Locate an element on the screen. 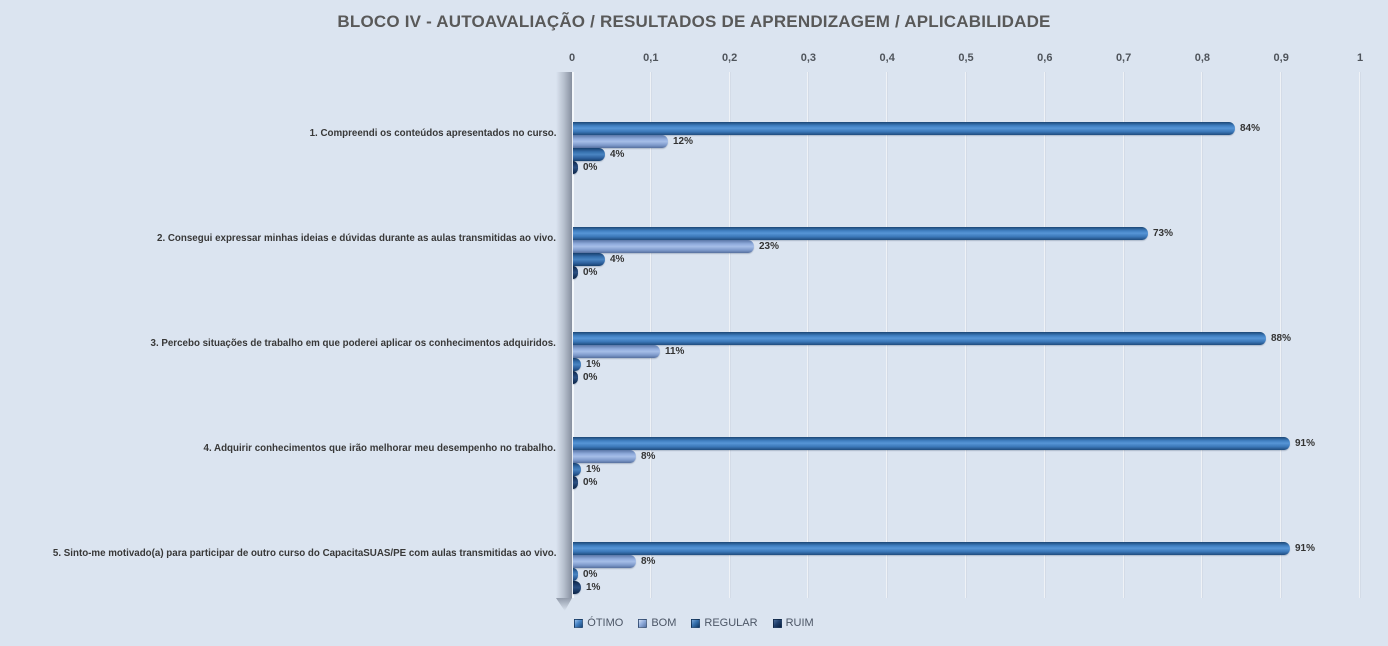 The height and width of the screenshot is (646, 1388). x-axis-tick-label: 0,7 is located at coordinates (1123, 58).